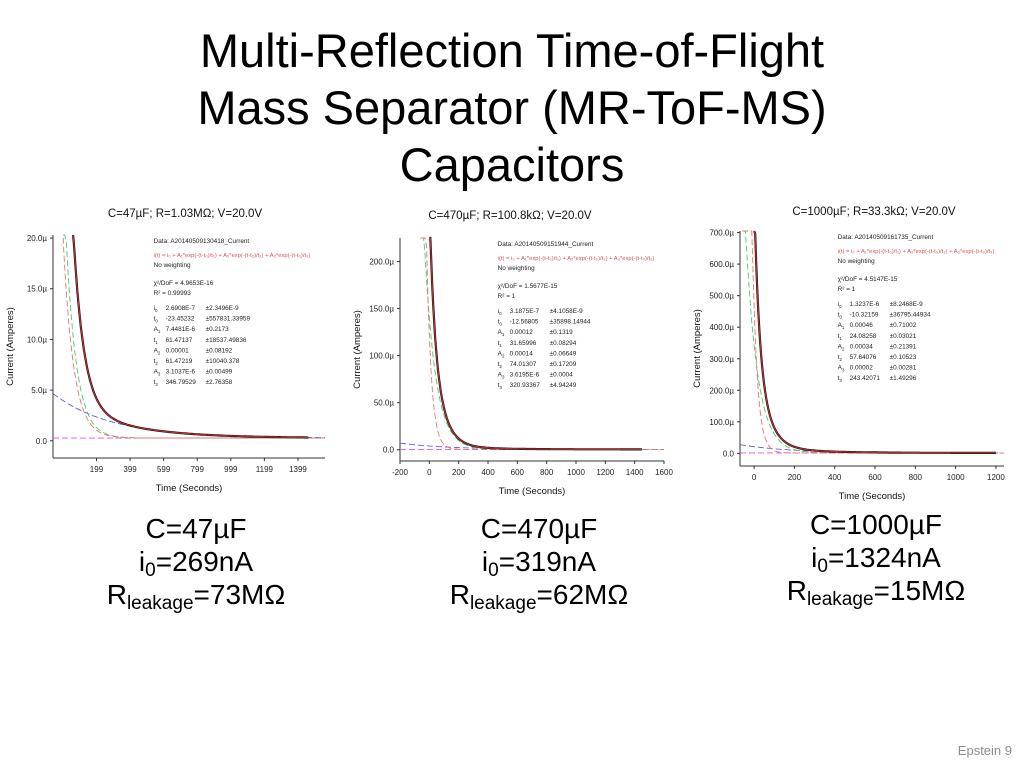 This screenshot has height=768, width=1024. I want to click on fit-r2-label: R² = 1, so click(507, 296).